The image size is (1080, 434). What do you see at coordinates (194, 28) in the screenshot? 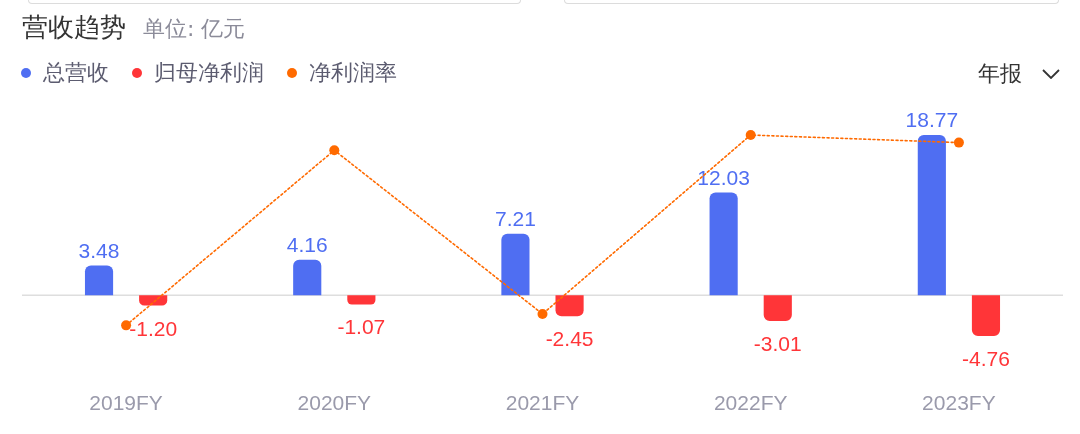
I see `chart-subtitle: 单位: 亿元` at bounding box center [194, 28].